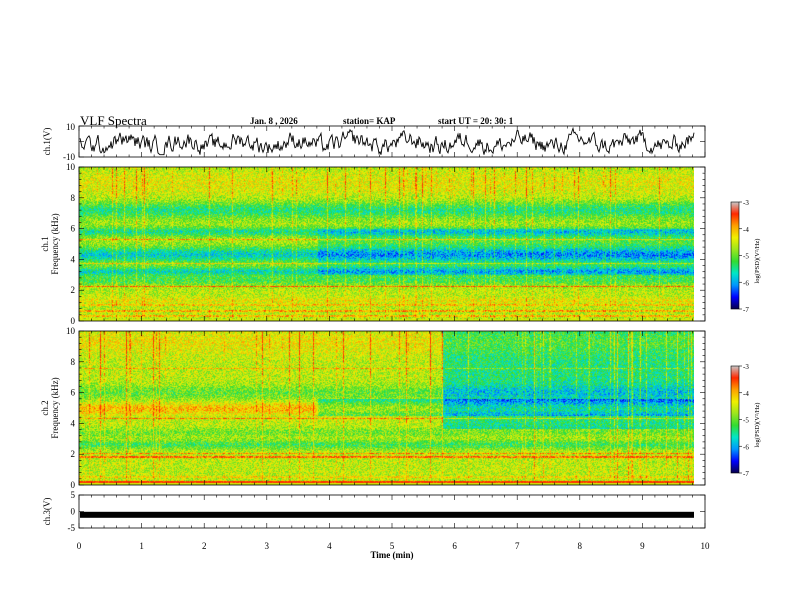  Describe the element at coordinates (757, 261) in the screenshot. I see `ch1-colorbar-label: log(PSD)(V²/Hz)` at that location.